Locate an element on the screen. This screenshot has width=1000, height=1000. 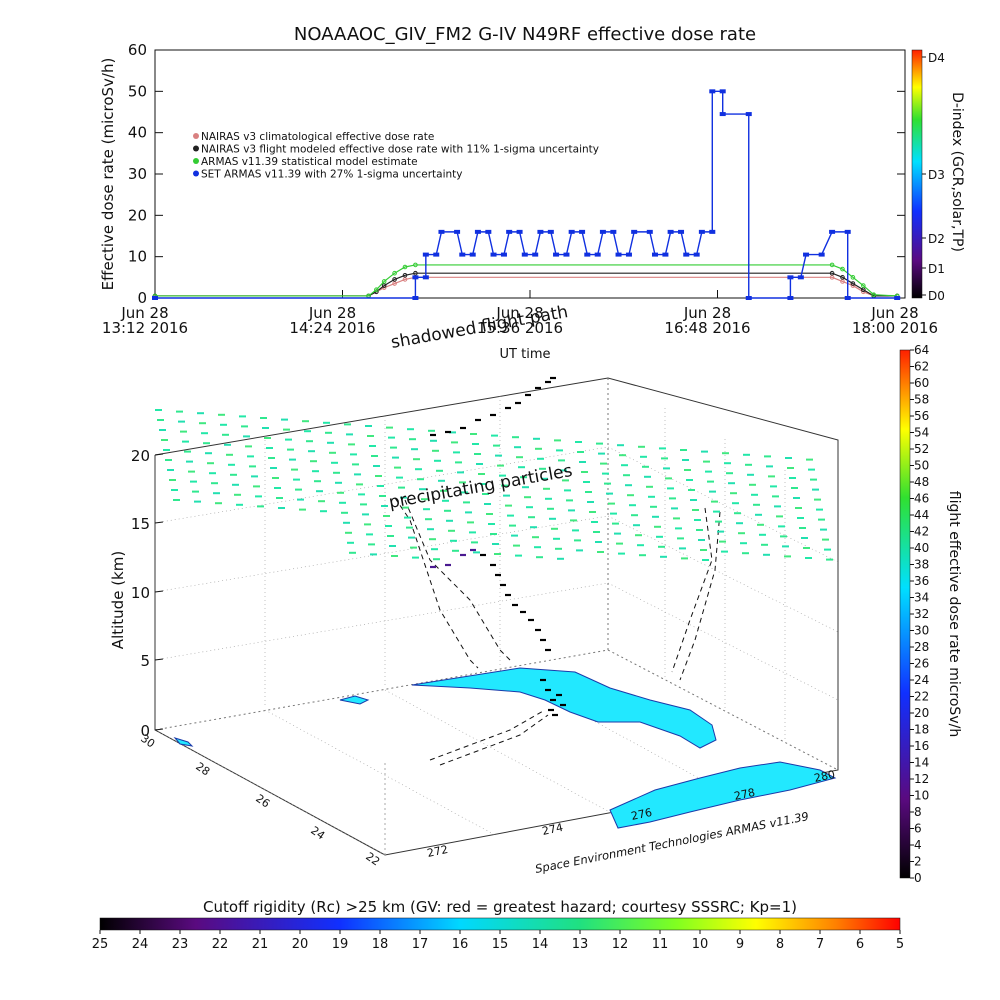
colorbar-tick-label: 50 is located at coordinates (921, 466).